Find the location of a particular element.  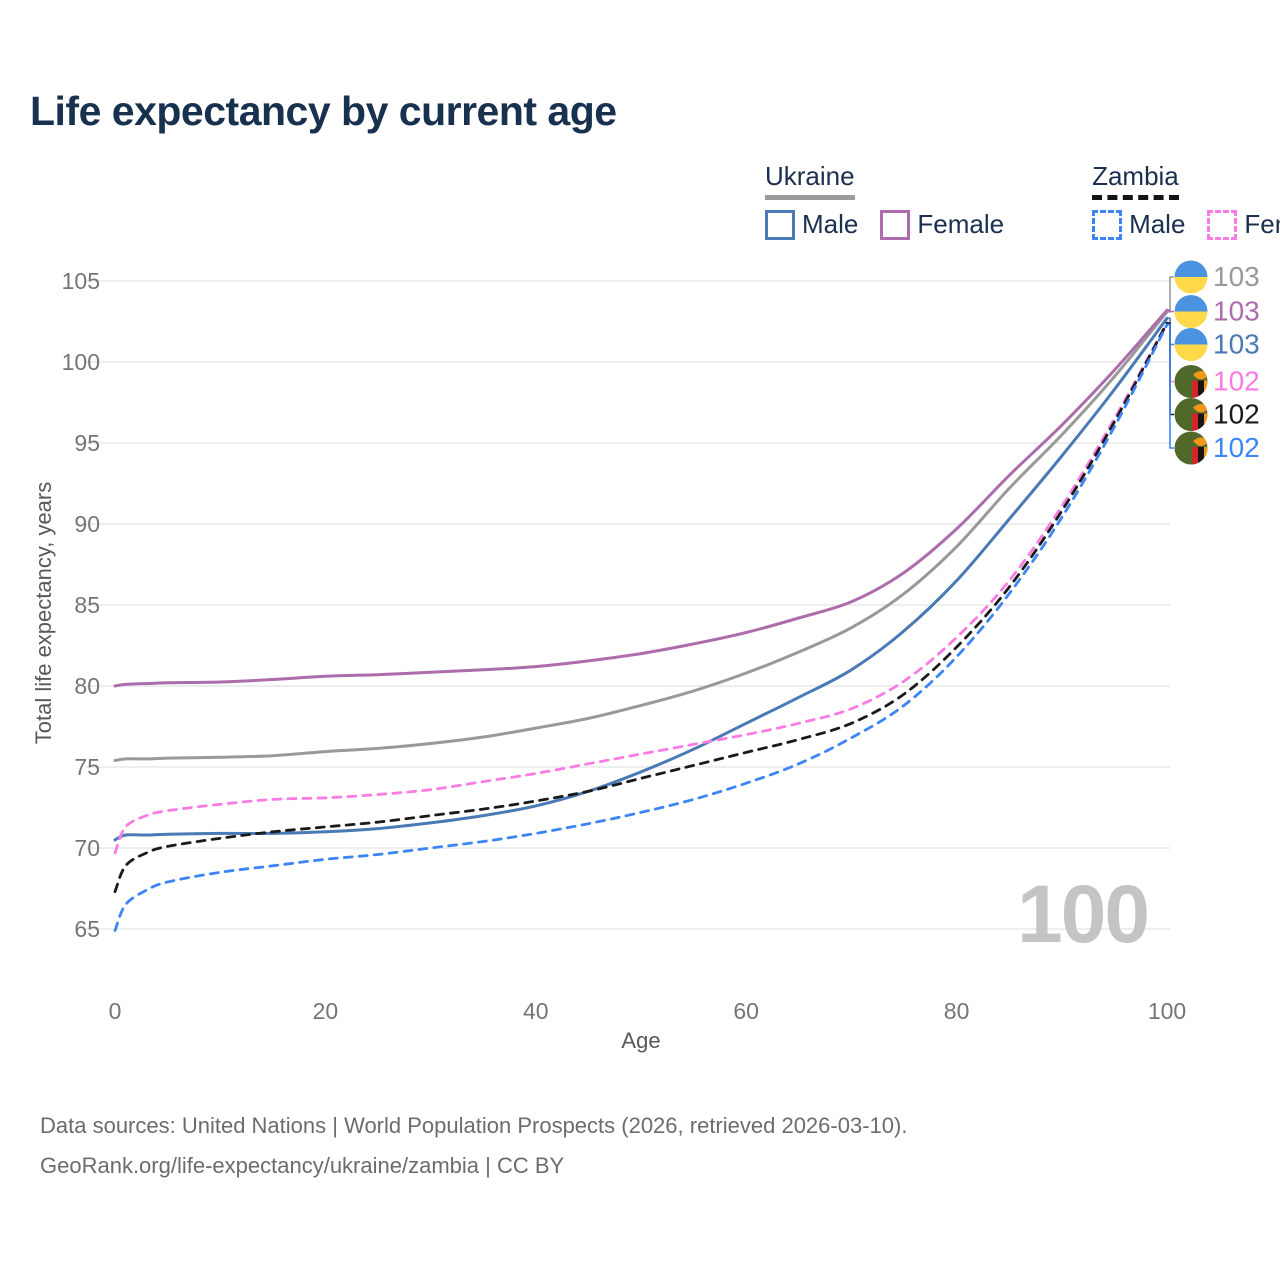

current-age-watermark: 100 is located at coordinates (1083, 914).